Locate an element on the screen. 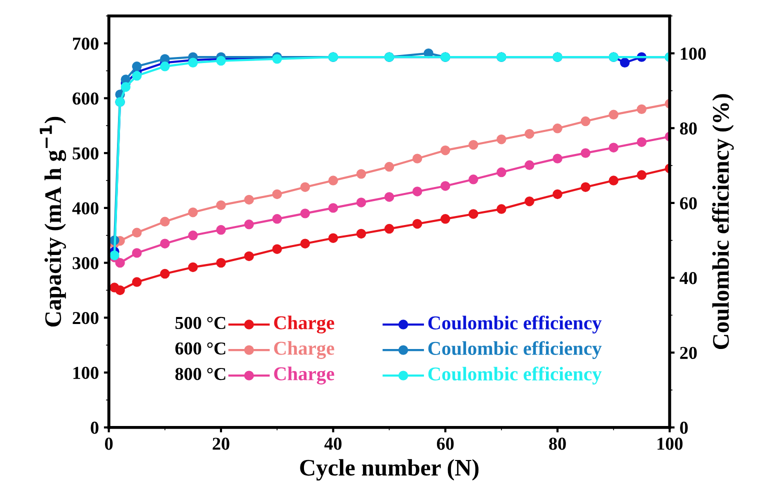 This screenshot has width=761, height=497. x-tick-label: 20 is located at coordinates (221, 444).